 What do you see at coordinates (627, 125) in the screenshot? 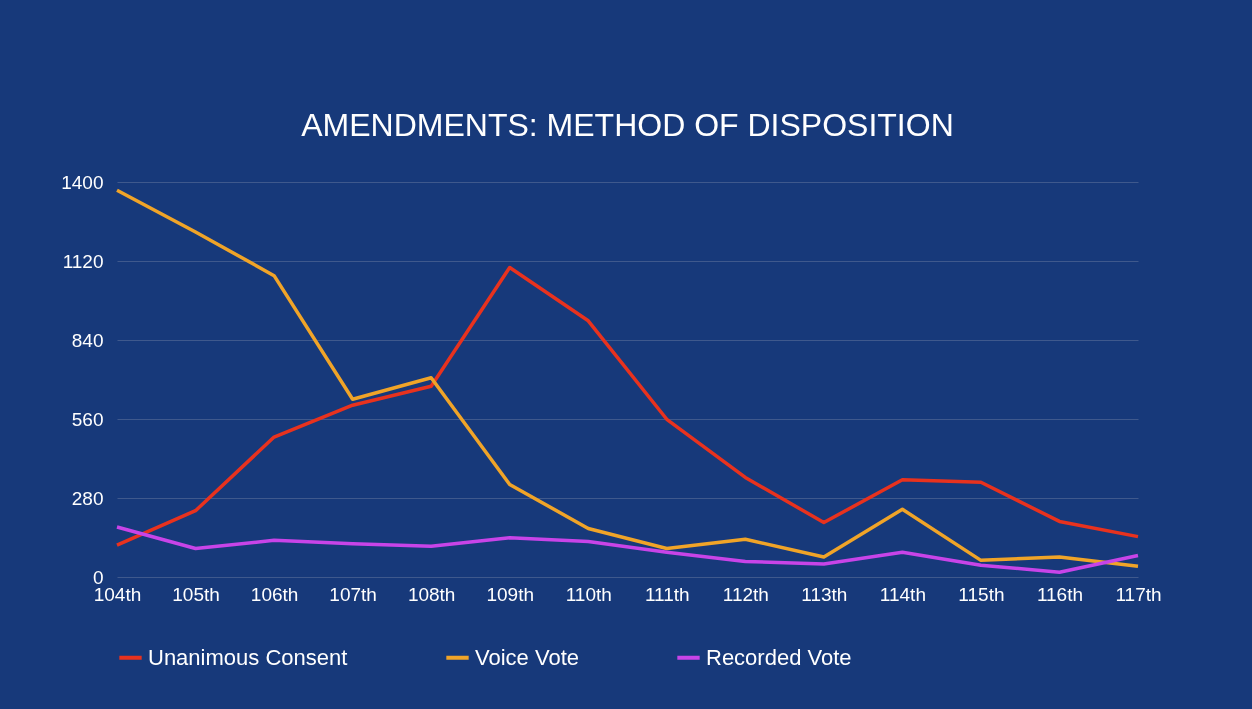
I see `chart-title: AMENDMENTS: METHOD OF DISPOSITION` at bounding box center [627, 125].